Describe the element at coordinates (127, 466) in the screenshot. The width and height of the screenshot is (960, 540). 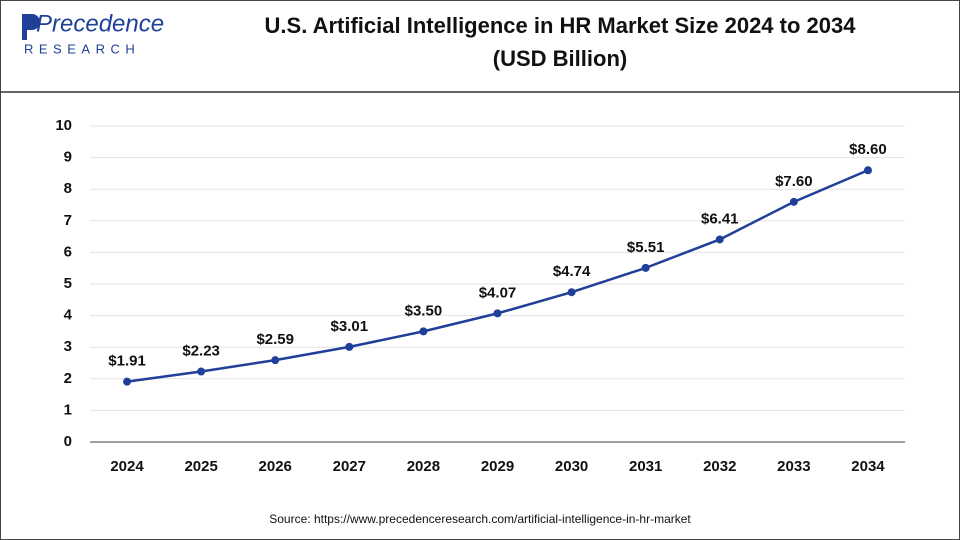
I see `x-tick-label: 2024` at that location.